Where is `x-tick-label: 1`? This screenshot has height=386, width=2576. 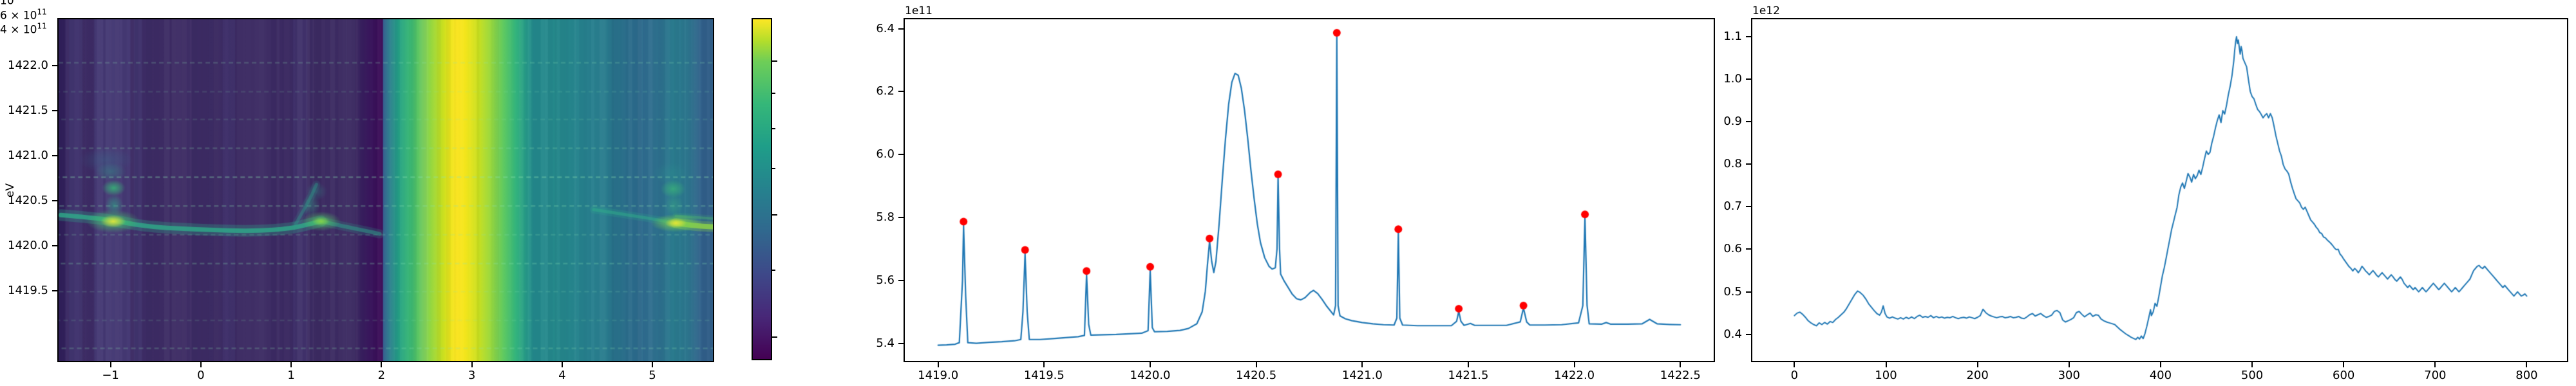
x-tick-label: 1 is located at coordinates (291, 375).